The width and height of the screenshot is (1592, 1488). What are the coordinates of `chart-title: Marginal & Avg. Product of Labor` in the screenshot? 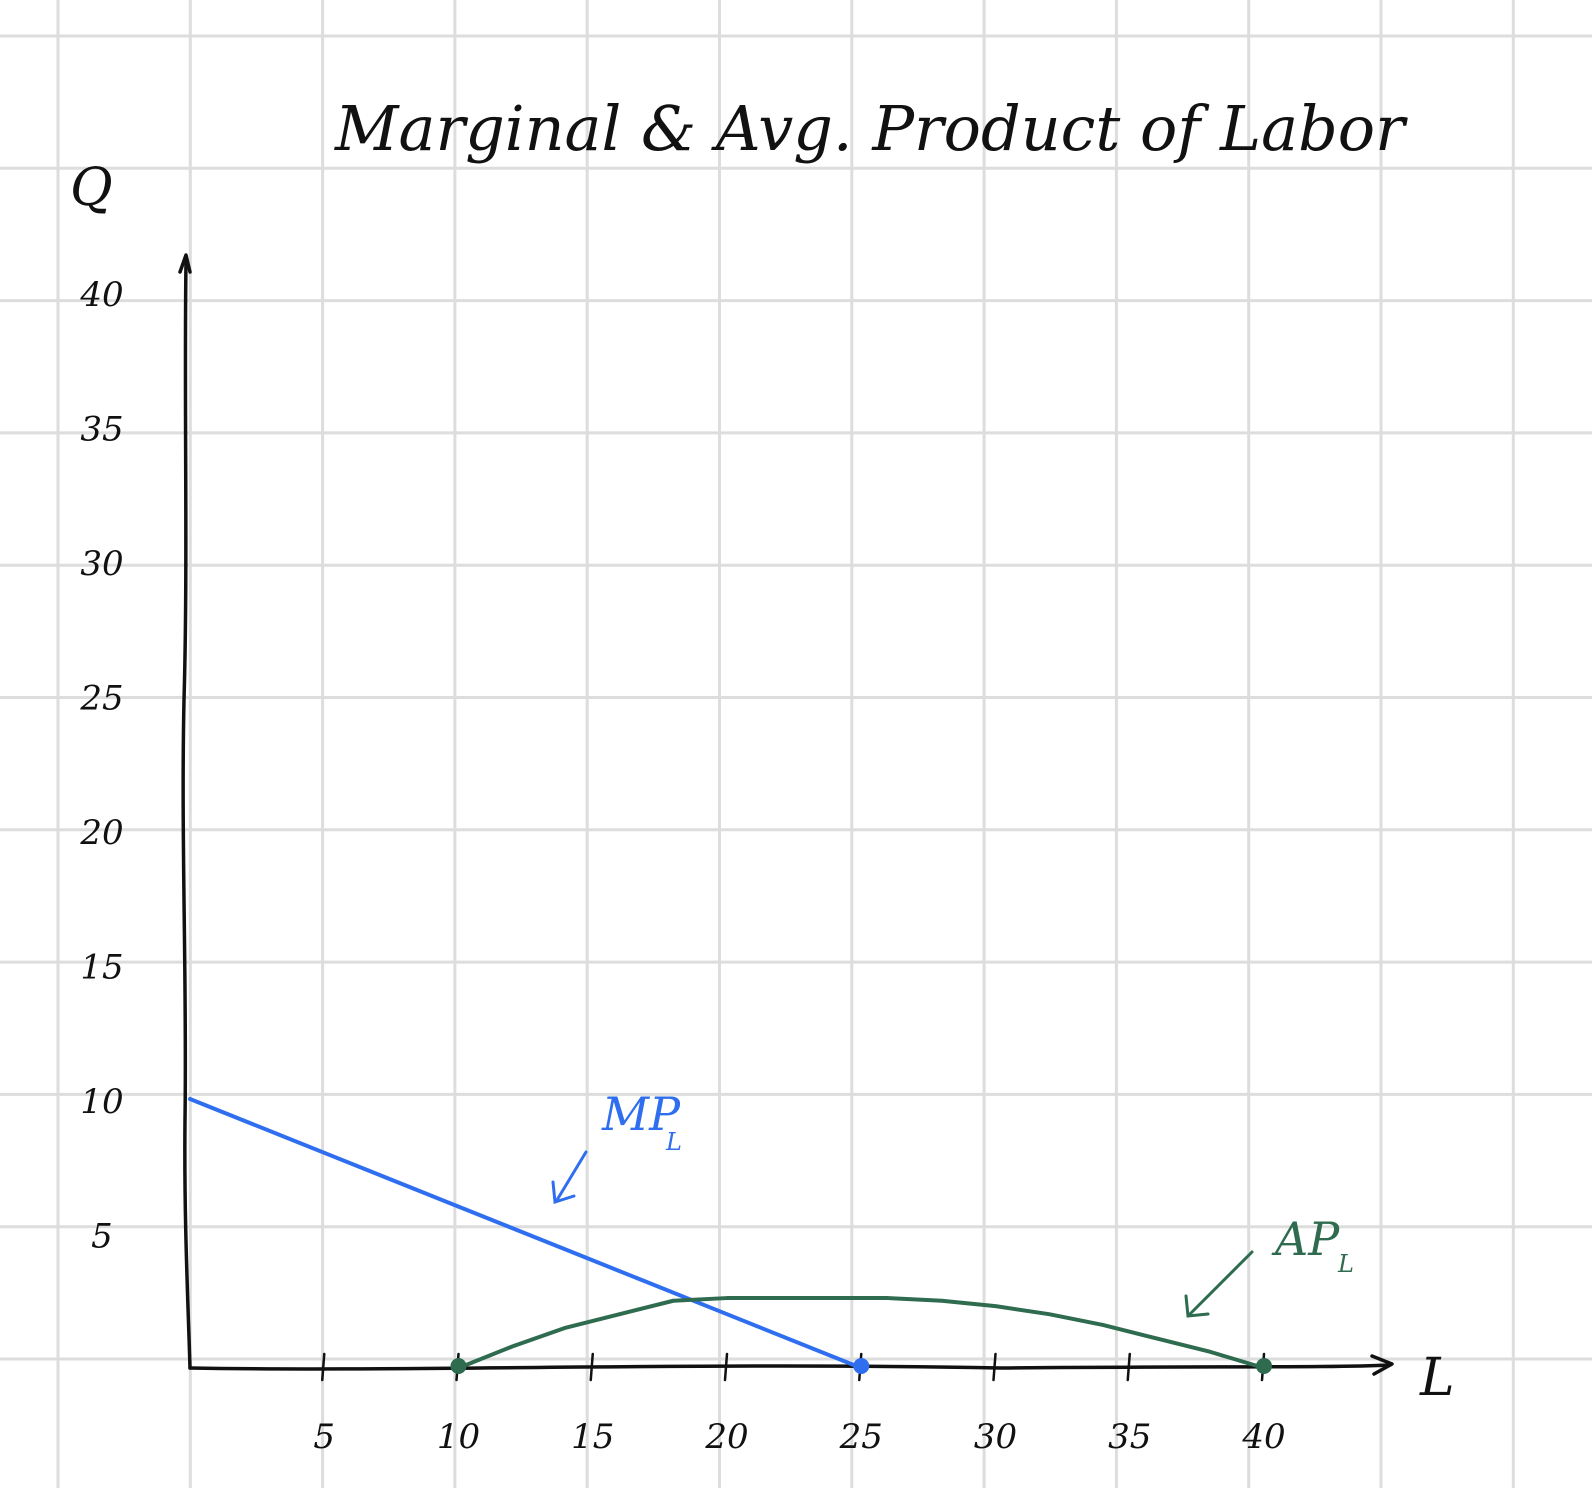 It's located at (871, 128).